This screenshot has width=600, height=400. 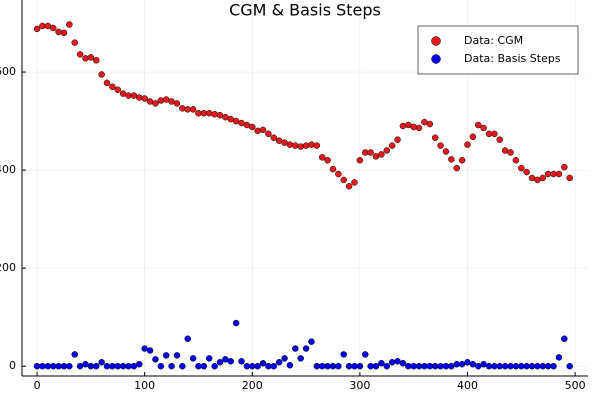 I want to click on legend-box, so click(x=498, y=50).